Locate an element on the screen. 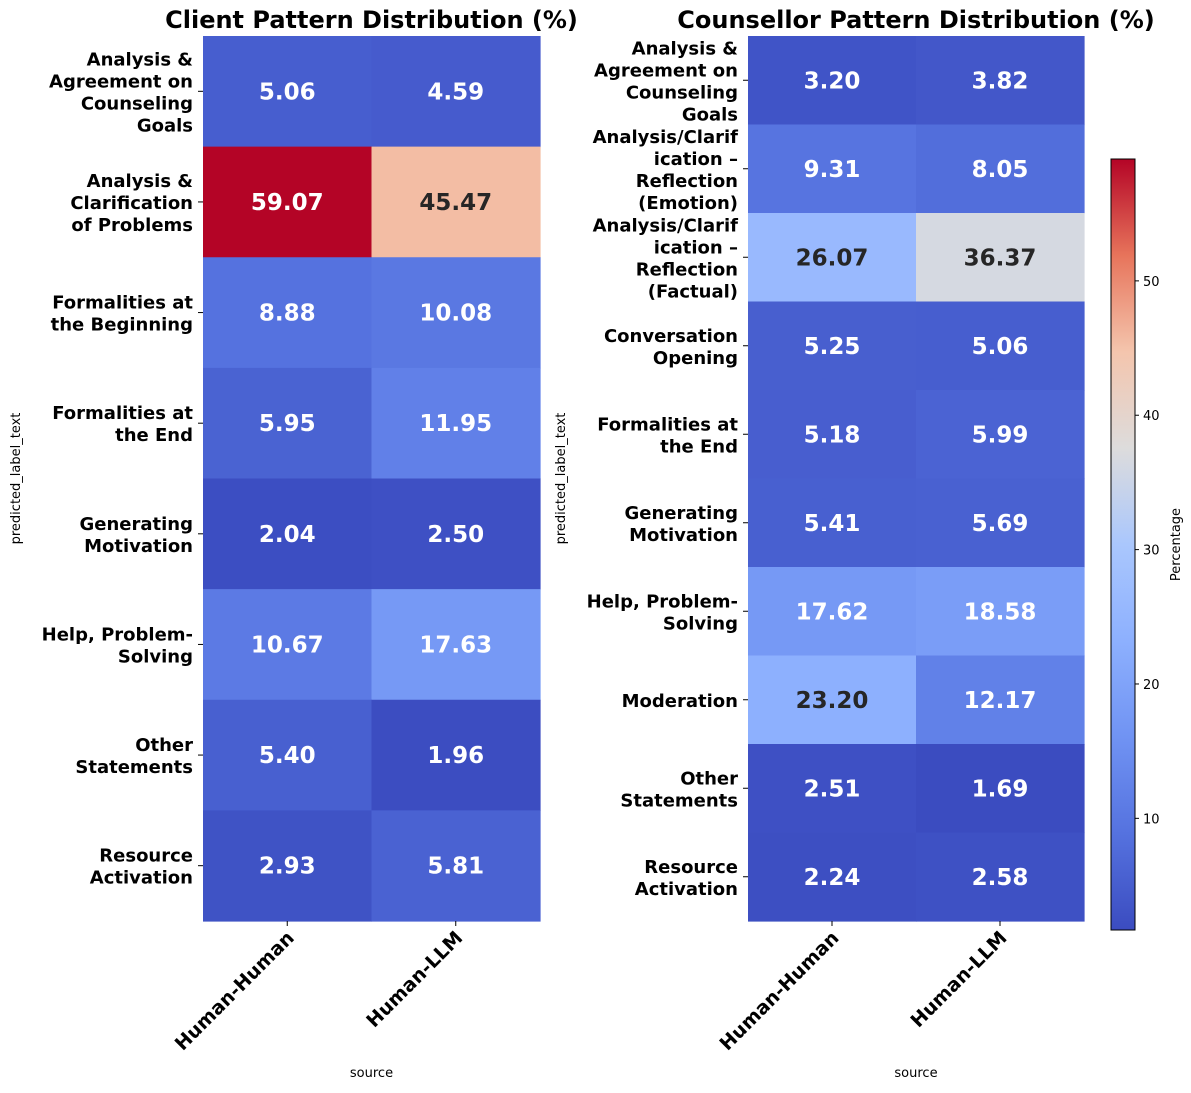 This screenshot has width=1191, height=1093. colorbar: 10 20 30 40 50 Percentage is located at coordinates (1147, 544).